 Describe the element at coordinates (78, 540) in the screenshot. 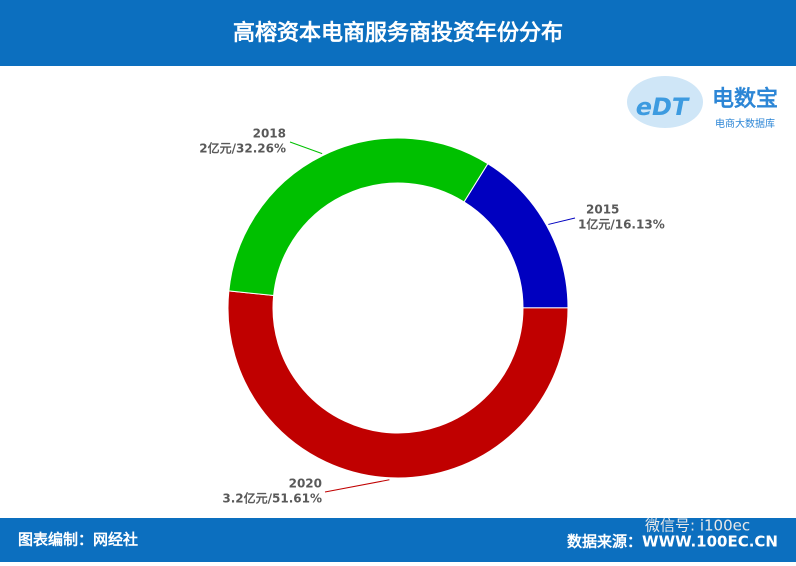

I see `footer-left: 图表编制：网经社` at that location.